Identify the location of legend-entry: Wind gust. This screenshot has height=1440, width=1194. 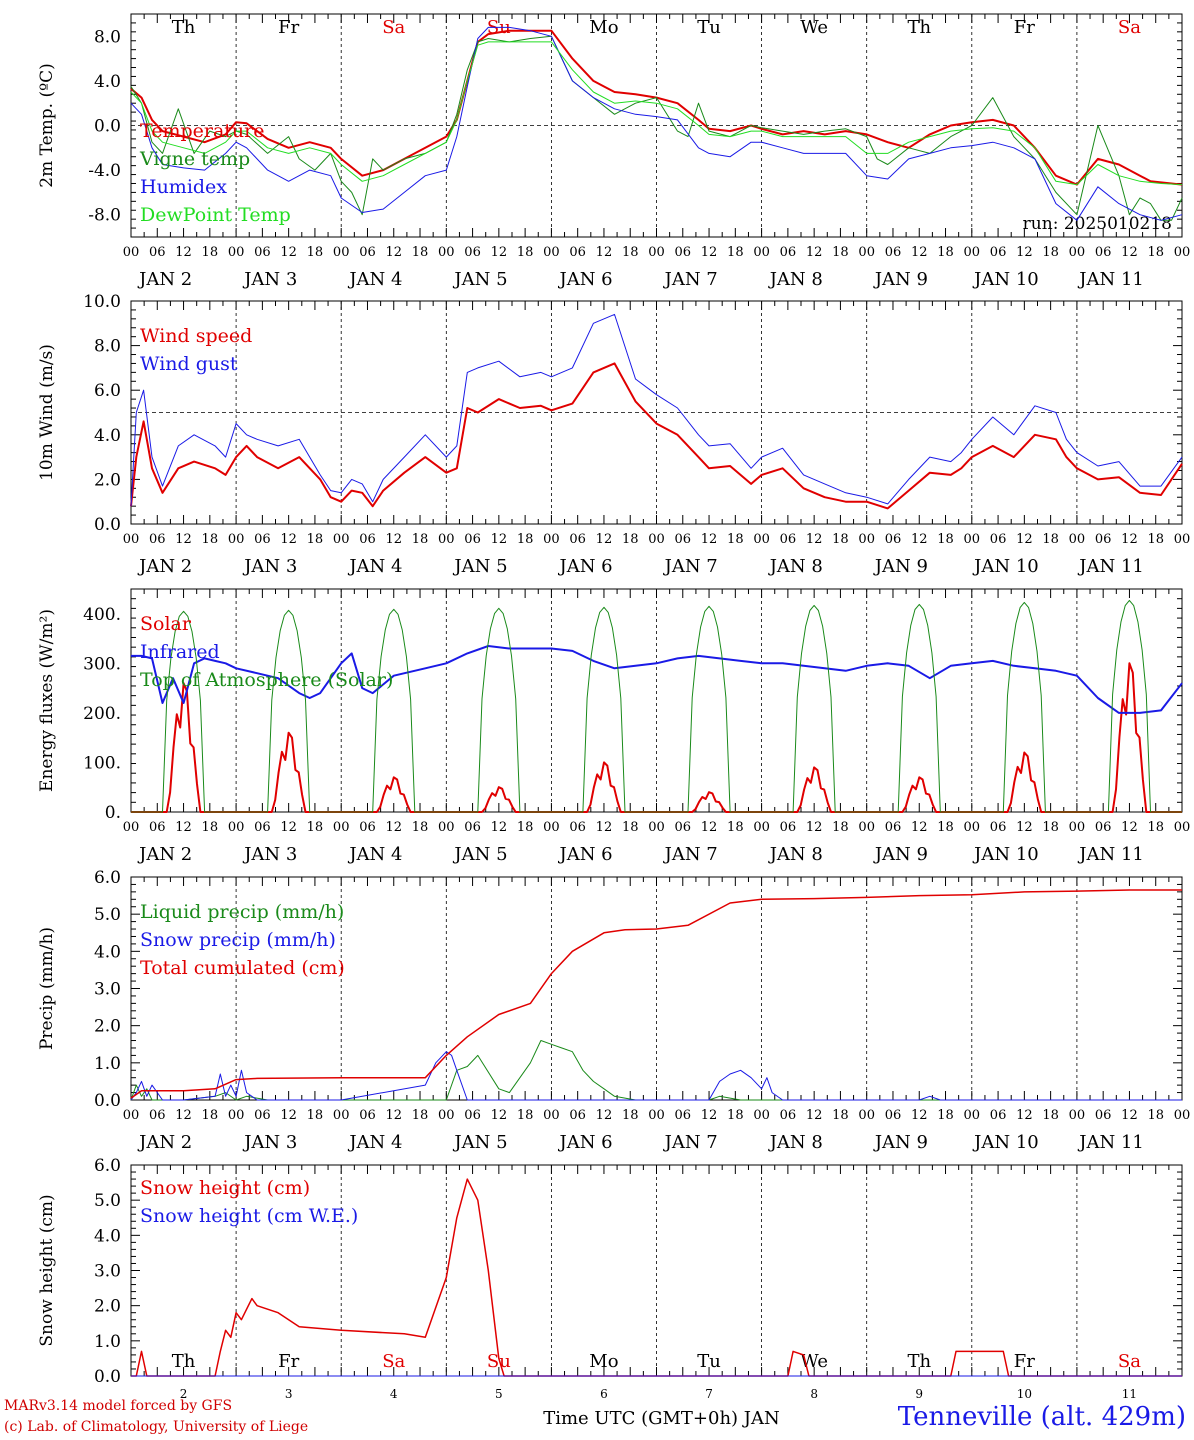
(189, 364).